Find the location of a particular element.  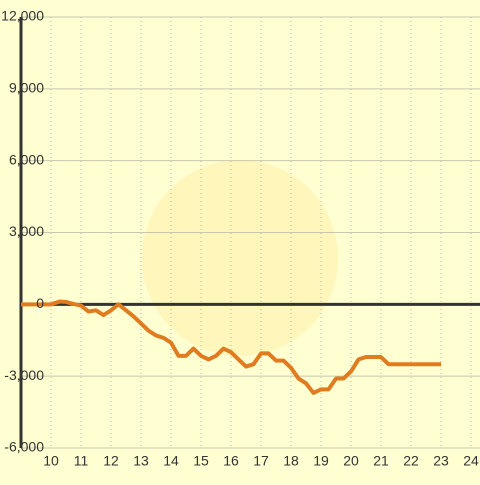

x-tick-label: 24 is located at coordinates (471, 461).